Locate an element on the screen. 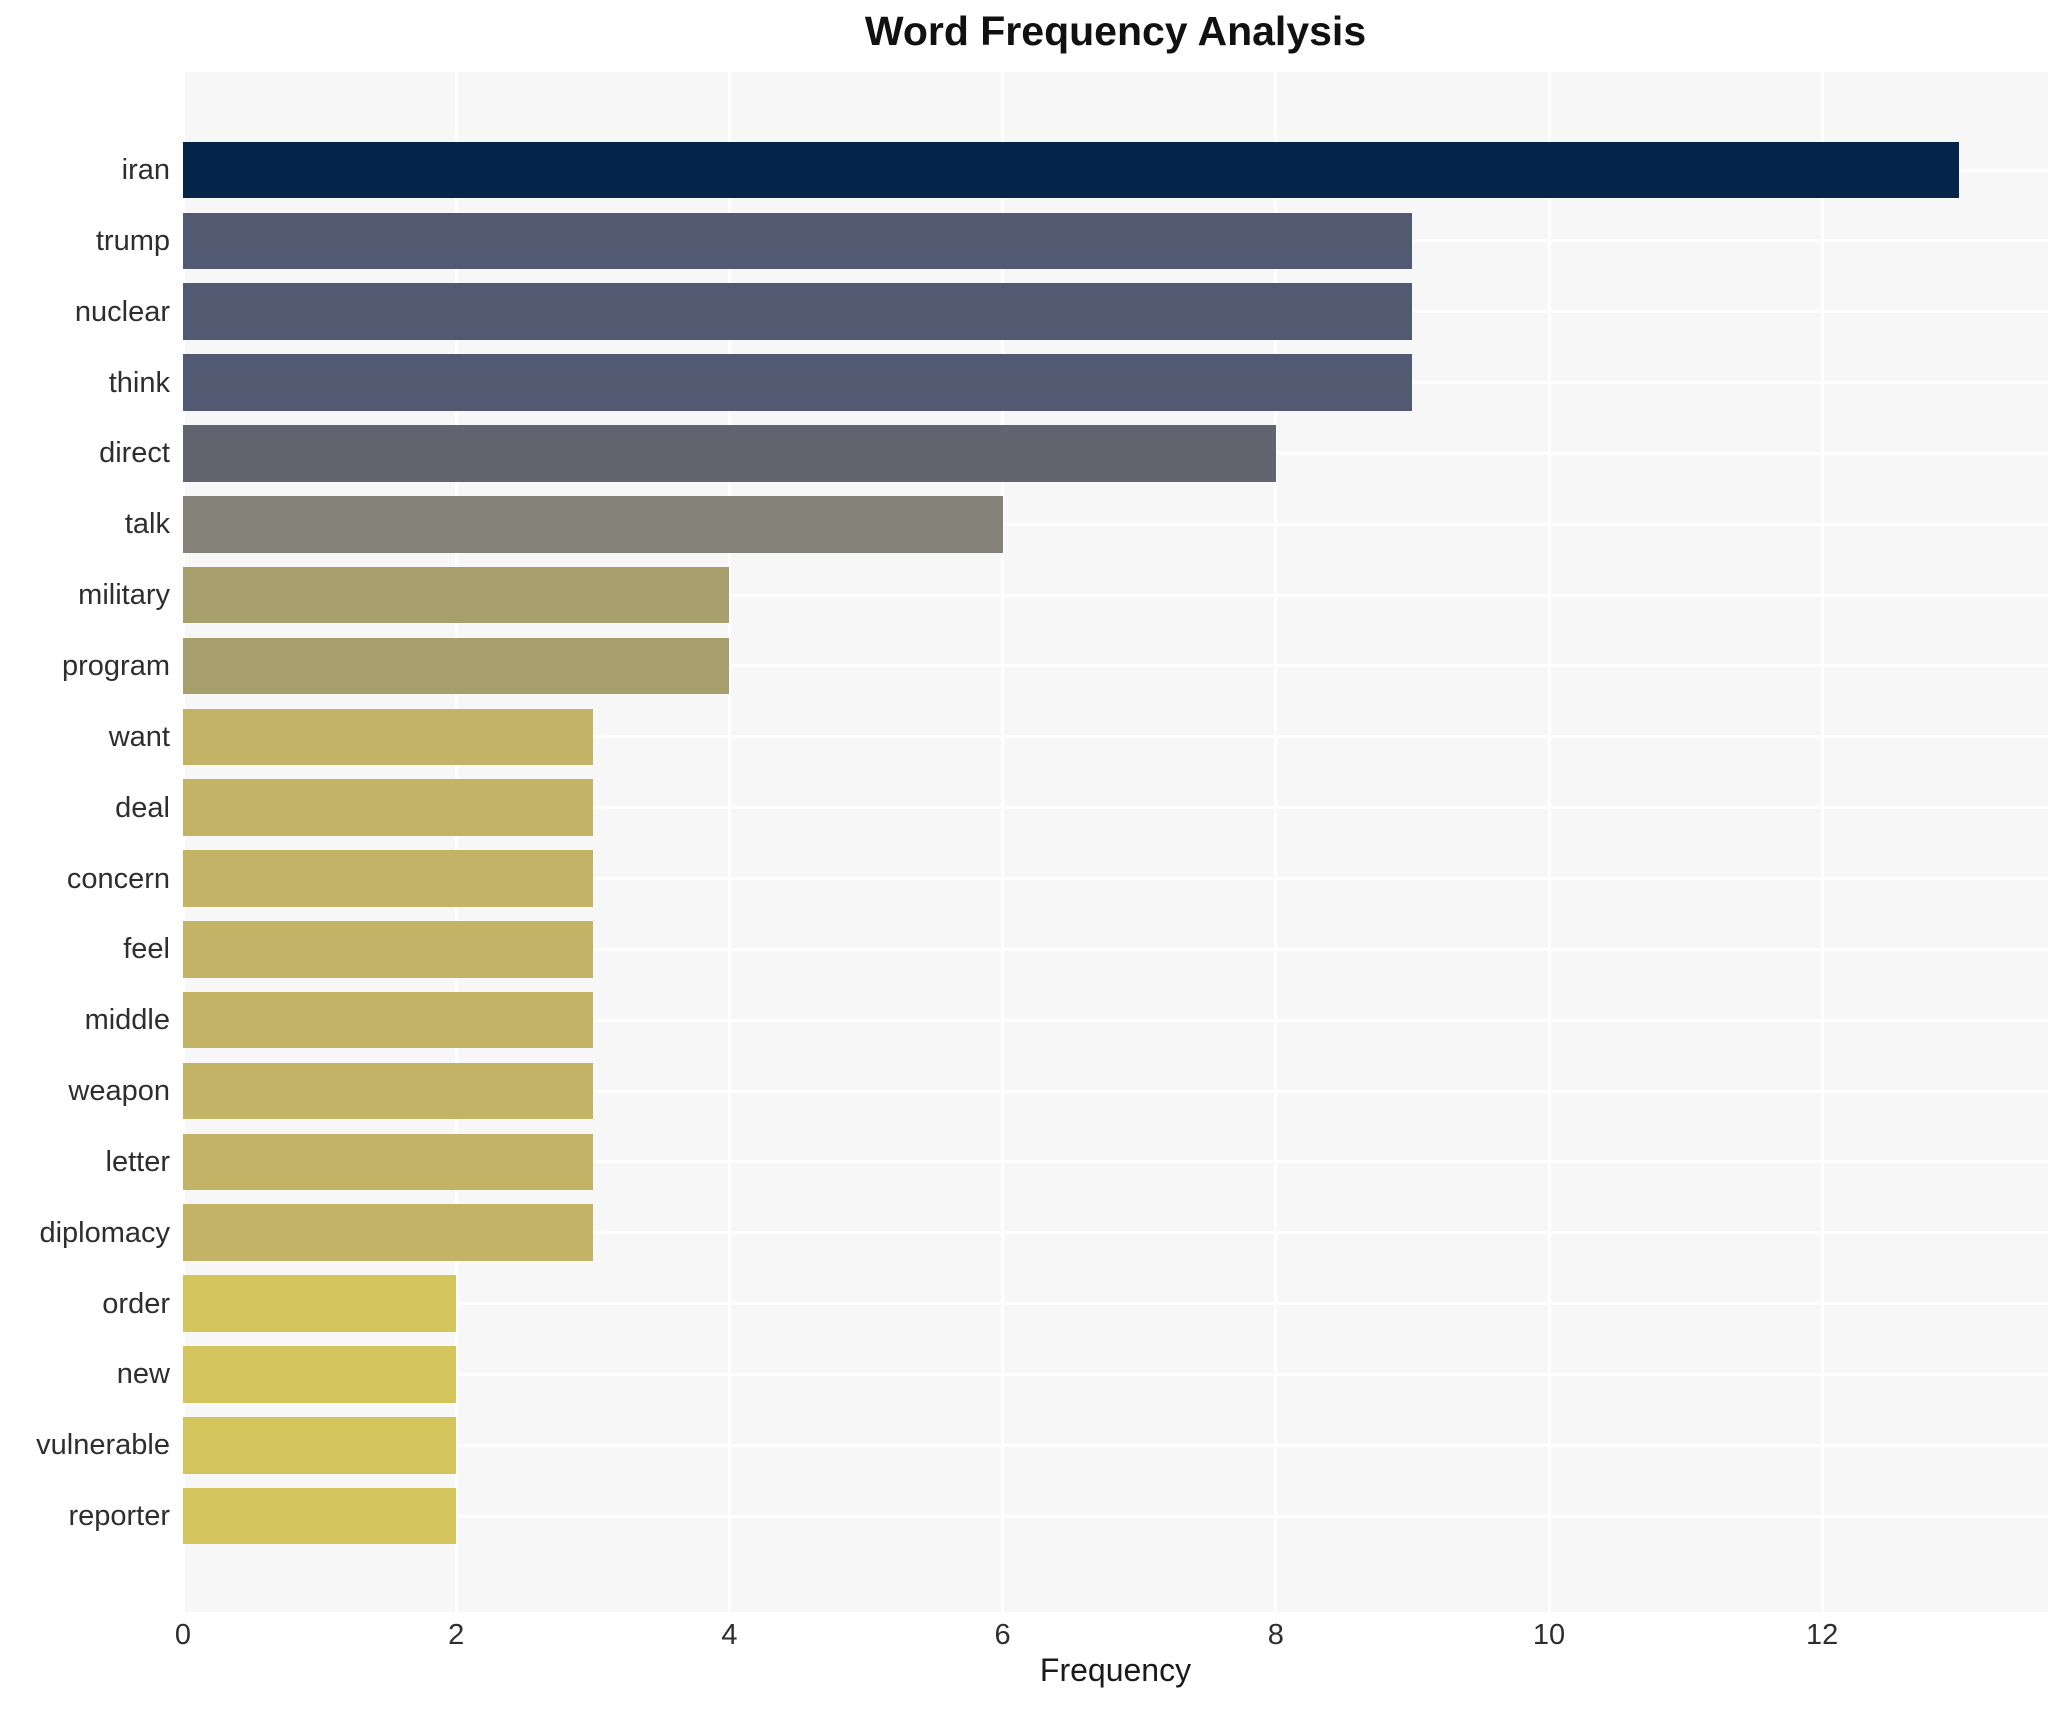 The image size is (2063, 1710). bar-think is located at coordinates (798, 382).